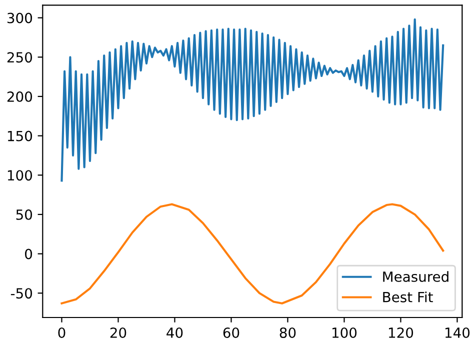 The image size is (474, 347). What do you see at coordinates (118, 332) in the screenshot?
I see `x-tick-label: 20` at bounding box center [118, 332].